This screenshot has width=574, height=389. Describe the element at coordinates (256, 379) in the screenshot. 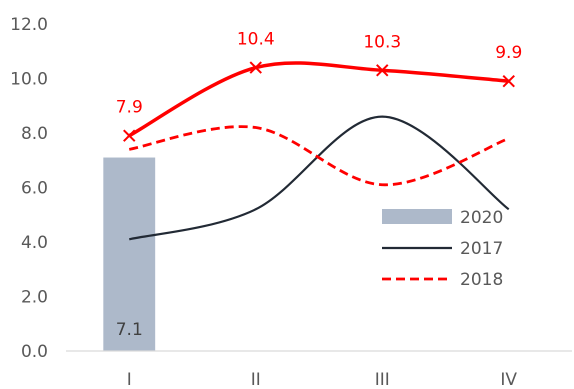

I see `x-tick-label: II` at that location.